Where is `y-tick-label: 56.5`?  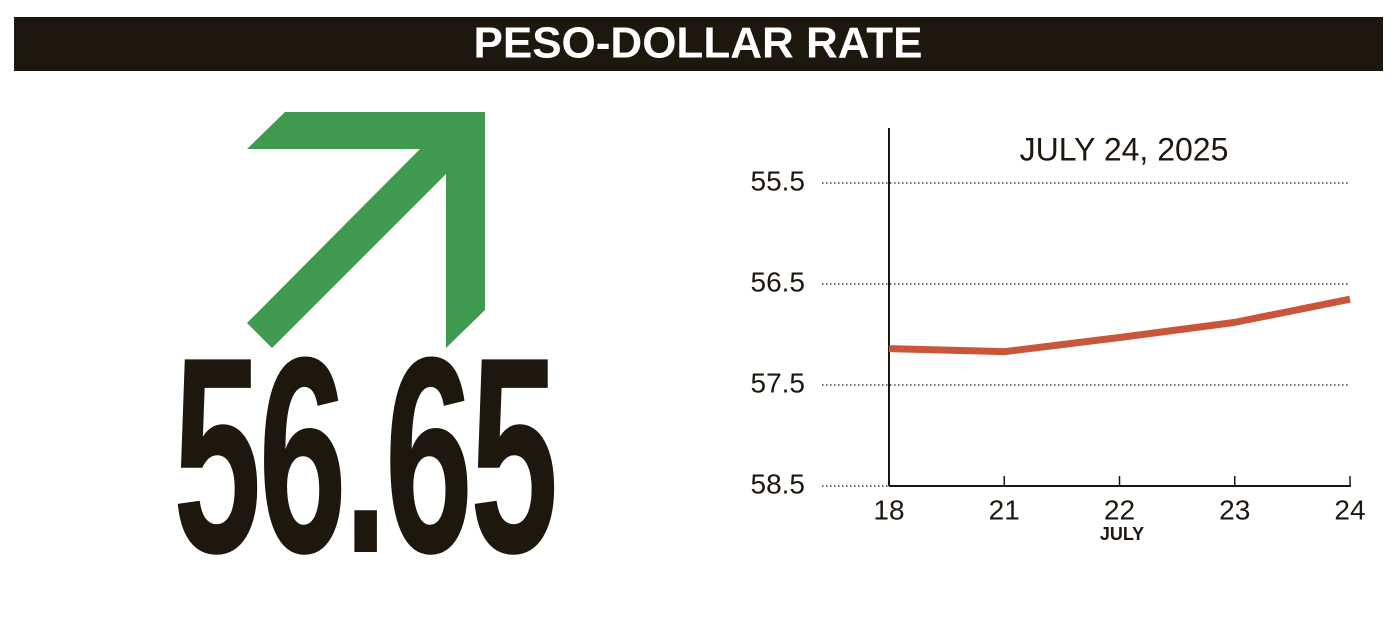
y-tick-label: 56.5 is located at coordinates (778, 281).